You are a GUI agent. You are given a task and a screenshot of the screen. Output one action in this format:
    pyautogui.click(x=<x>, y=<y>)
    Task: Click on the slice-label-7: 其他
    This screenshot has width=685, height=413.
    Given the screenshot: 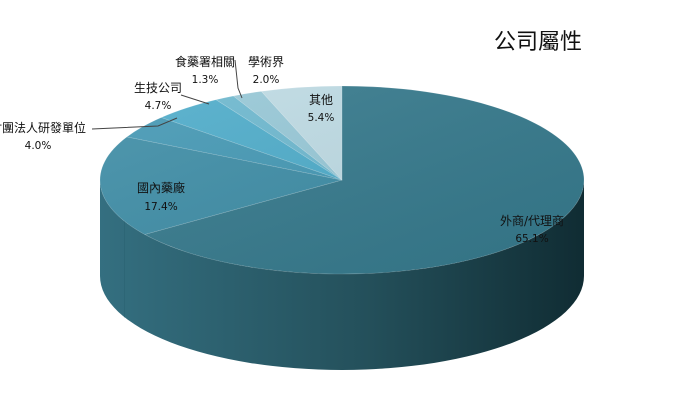 What is the action you would take?
    pyautogui.click(x=321, y=100)
    